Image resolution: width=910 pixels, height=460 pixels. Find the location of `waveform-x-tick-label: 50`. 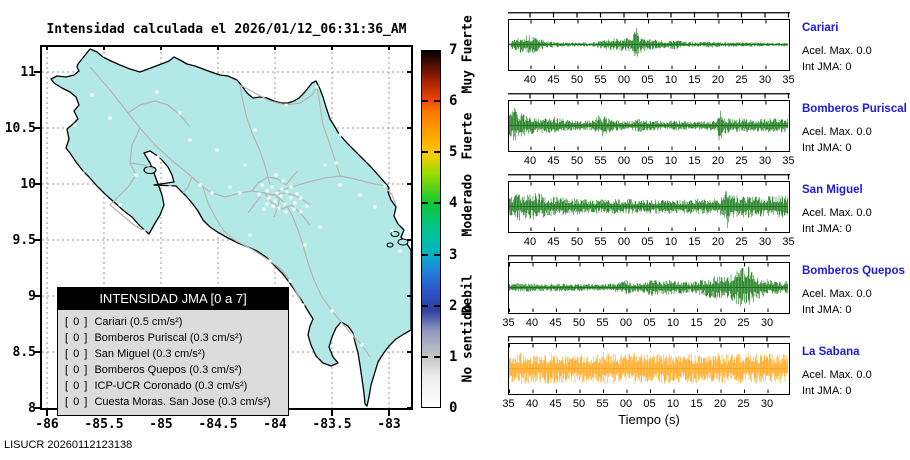

waveform-x-tick-label: 50 is located at coordinates (577, 80).